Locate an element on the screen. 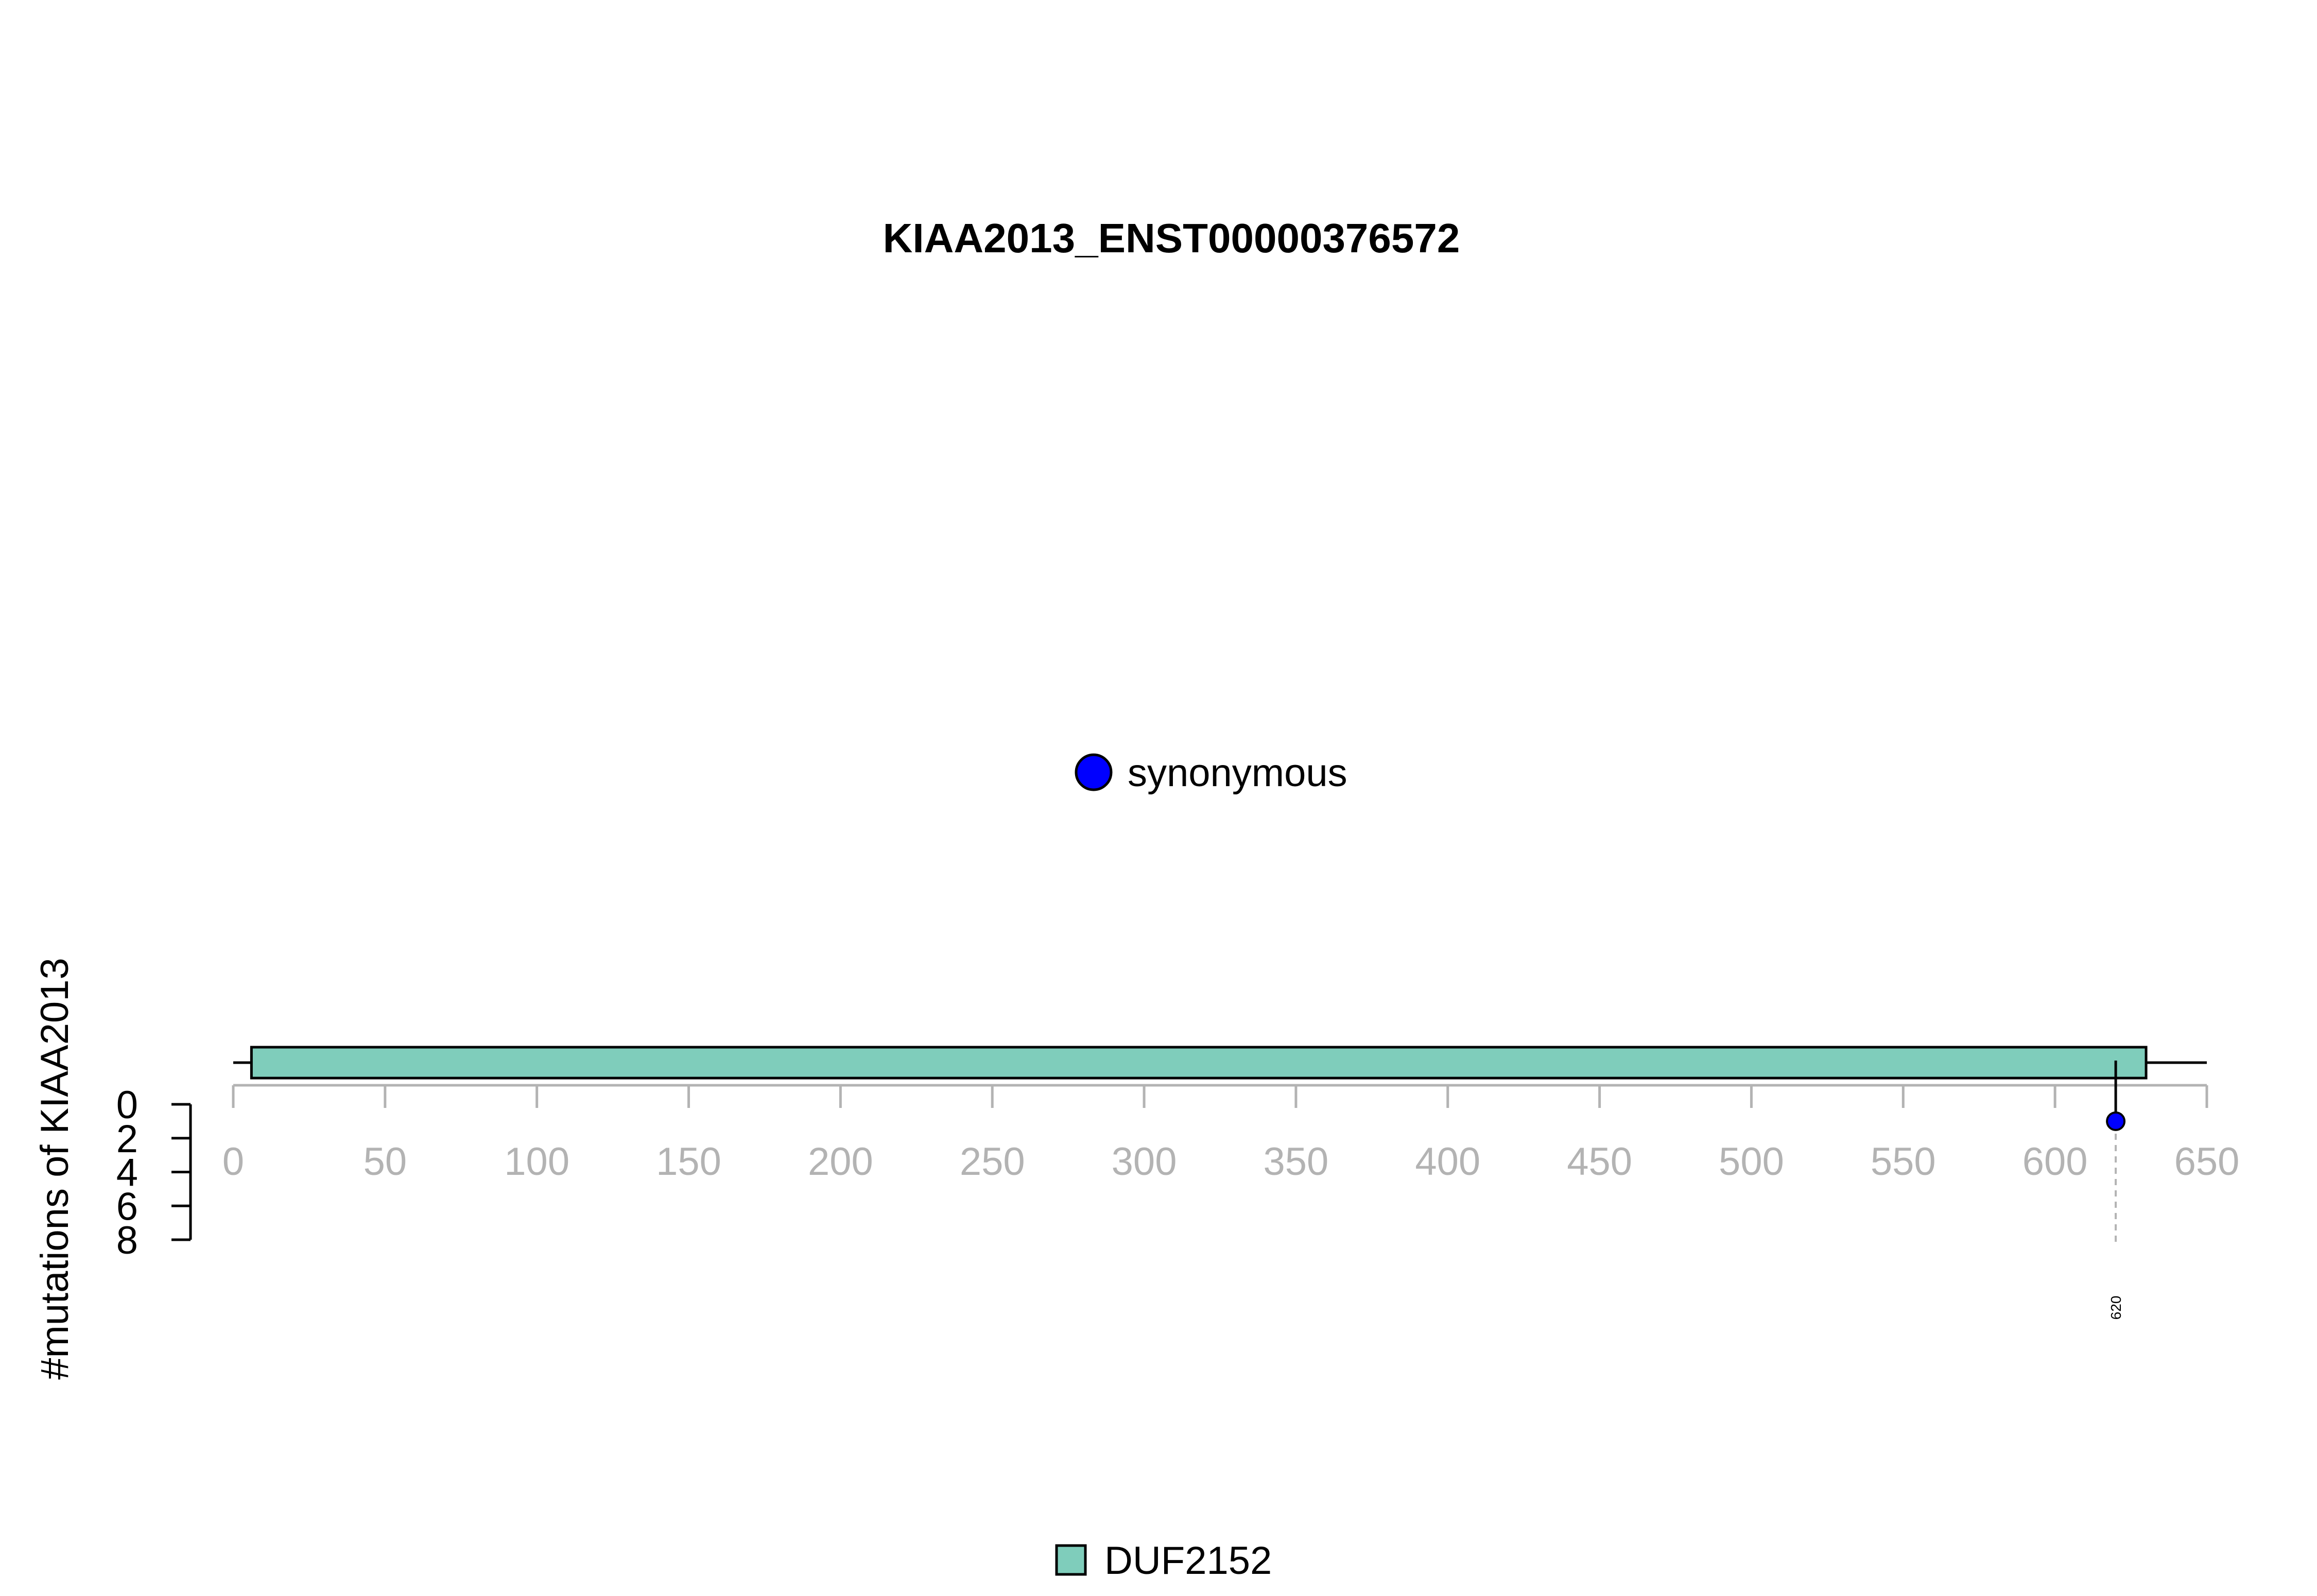 The width and height of the screenshot is (2317, 1596). x-tick-label-0: 0 is located at coordinates (233, 1162).